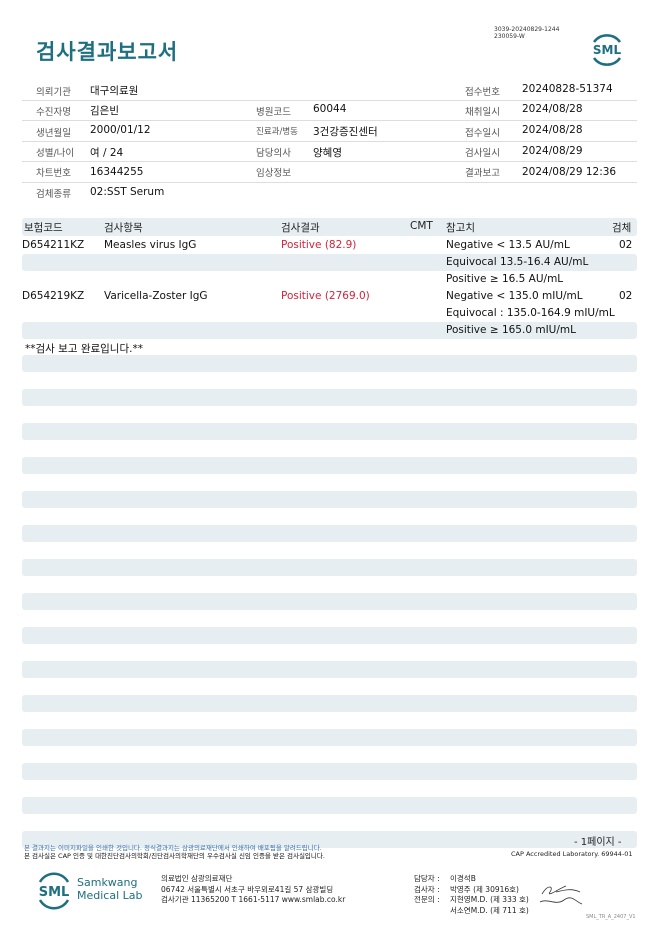 The image size is (655, 925). I want to click on staff-name: 이경석B, so click(463, 878).